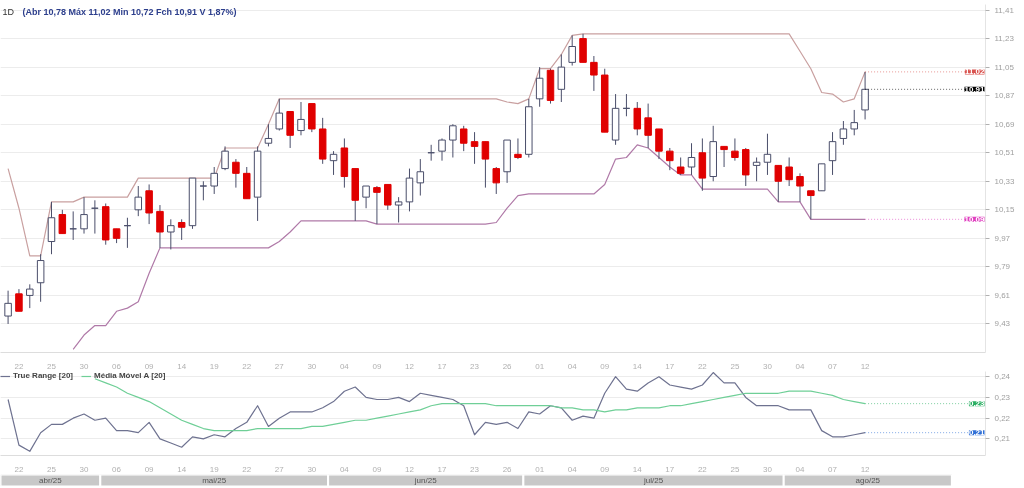  Describe the element at coordinates (1002, 397) in the screenshot. I see `y-tick-label: 0,23` at that location.